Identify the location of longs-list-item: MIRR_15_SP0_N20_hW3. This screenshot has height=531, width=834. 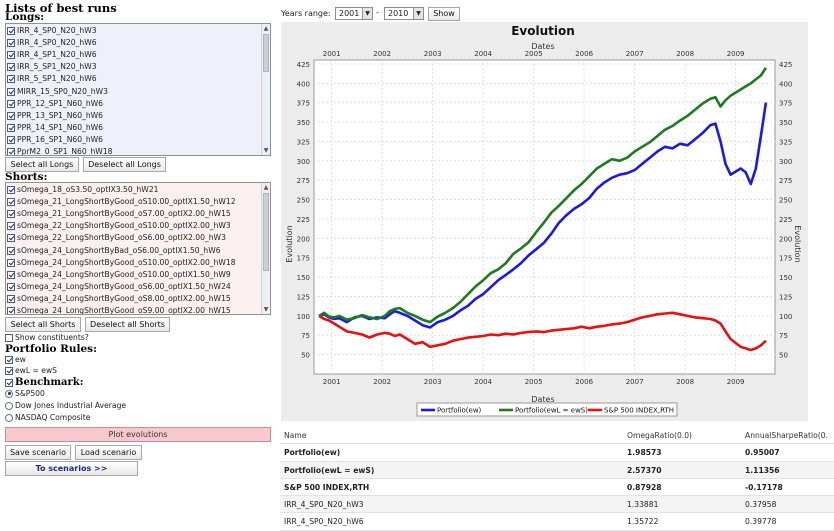
(138, 91).